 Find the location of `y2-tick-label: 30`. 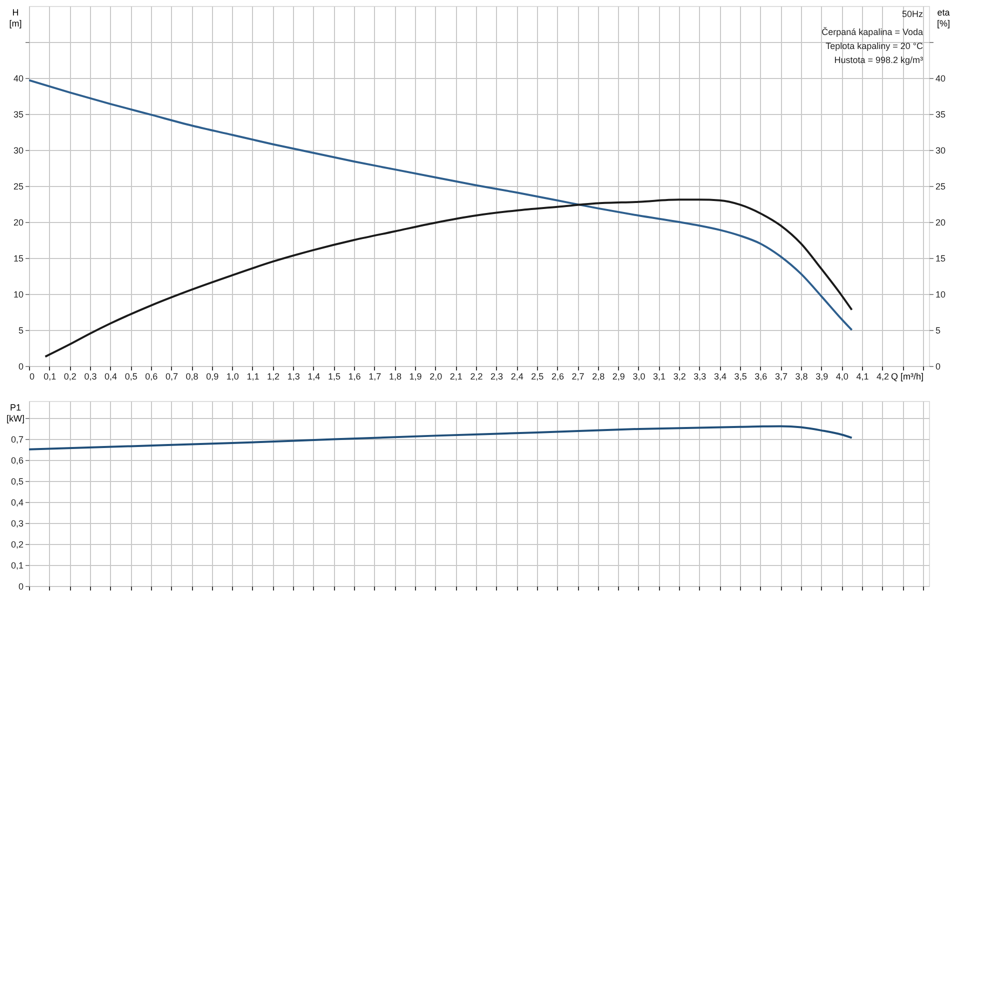

y2-tick-label: 30 is located at coordinates (941, 151).